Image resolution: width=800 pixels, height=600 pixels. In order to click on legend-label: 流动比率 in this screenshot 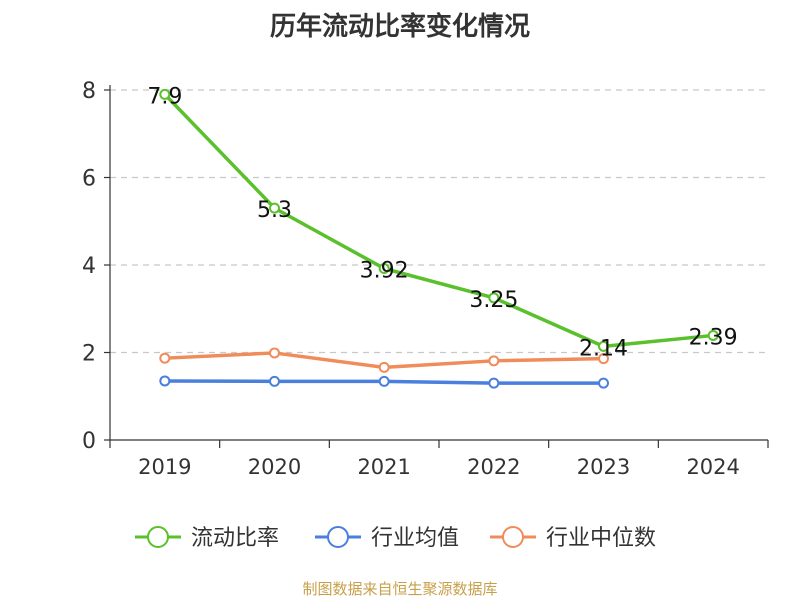, I will do `click(235, 538)`.